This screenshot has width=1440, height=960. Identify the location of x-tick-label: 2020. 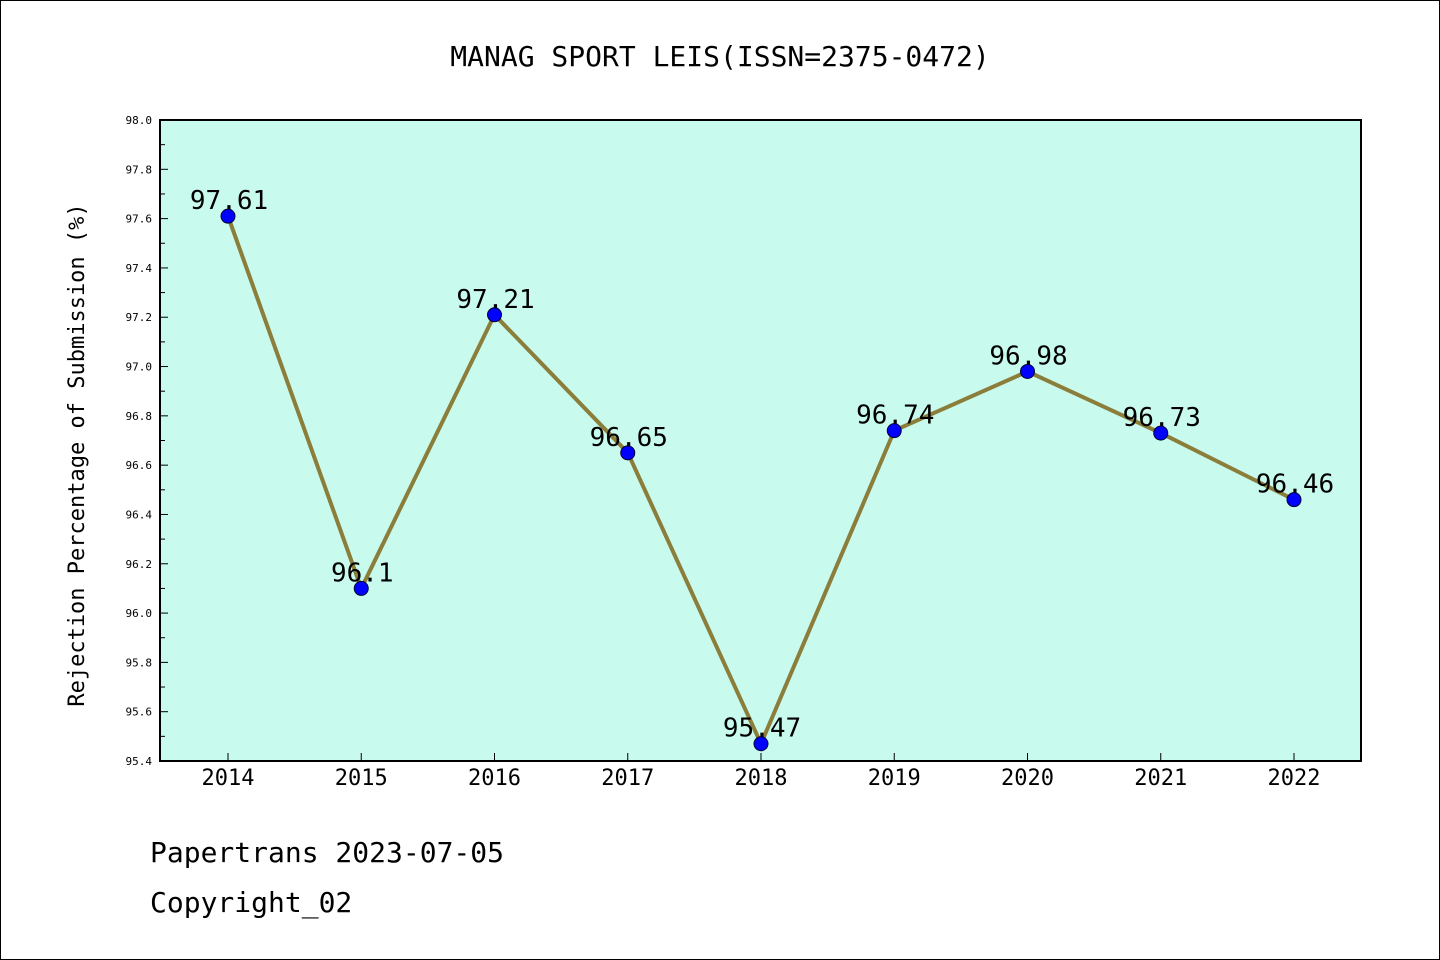
(1027, 778).